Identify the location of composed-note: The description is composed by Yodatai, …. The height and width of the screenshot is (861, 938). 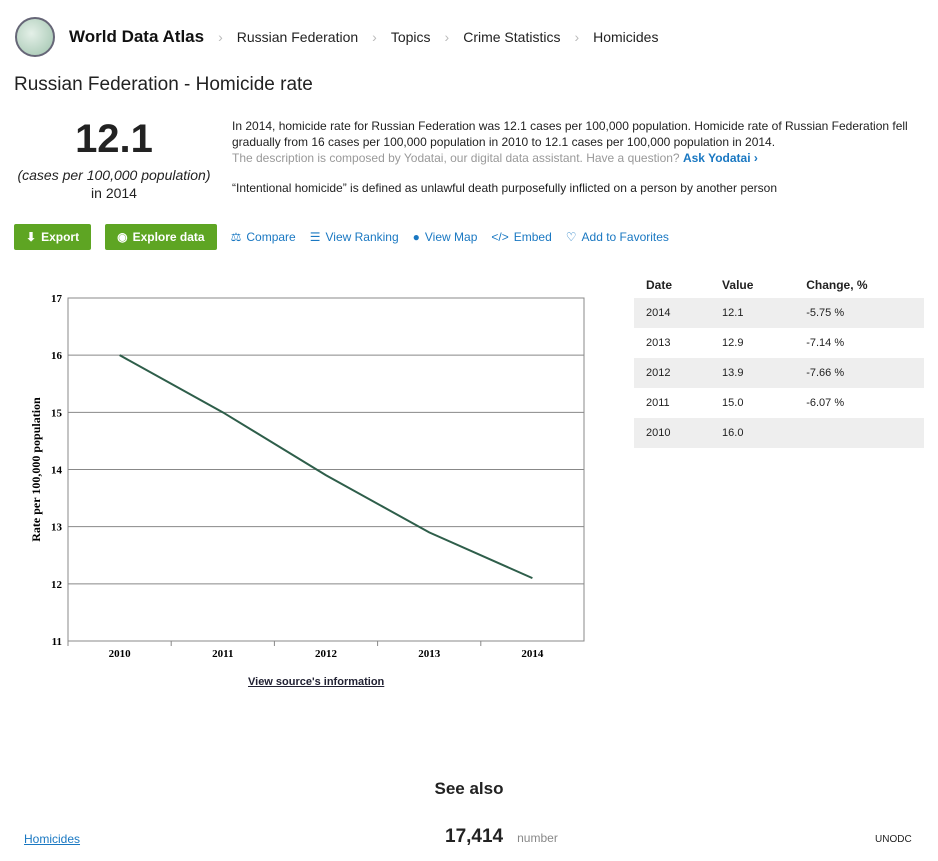
(456, 158).